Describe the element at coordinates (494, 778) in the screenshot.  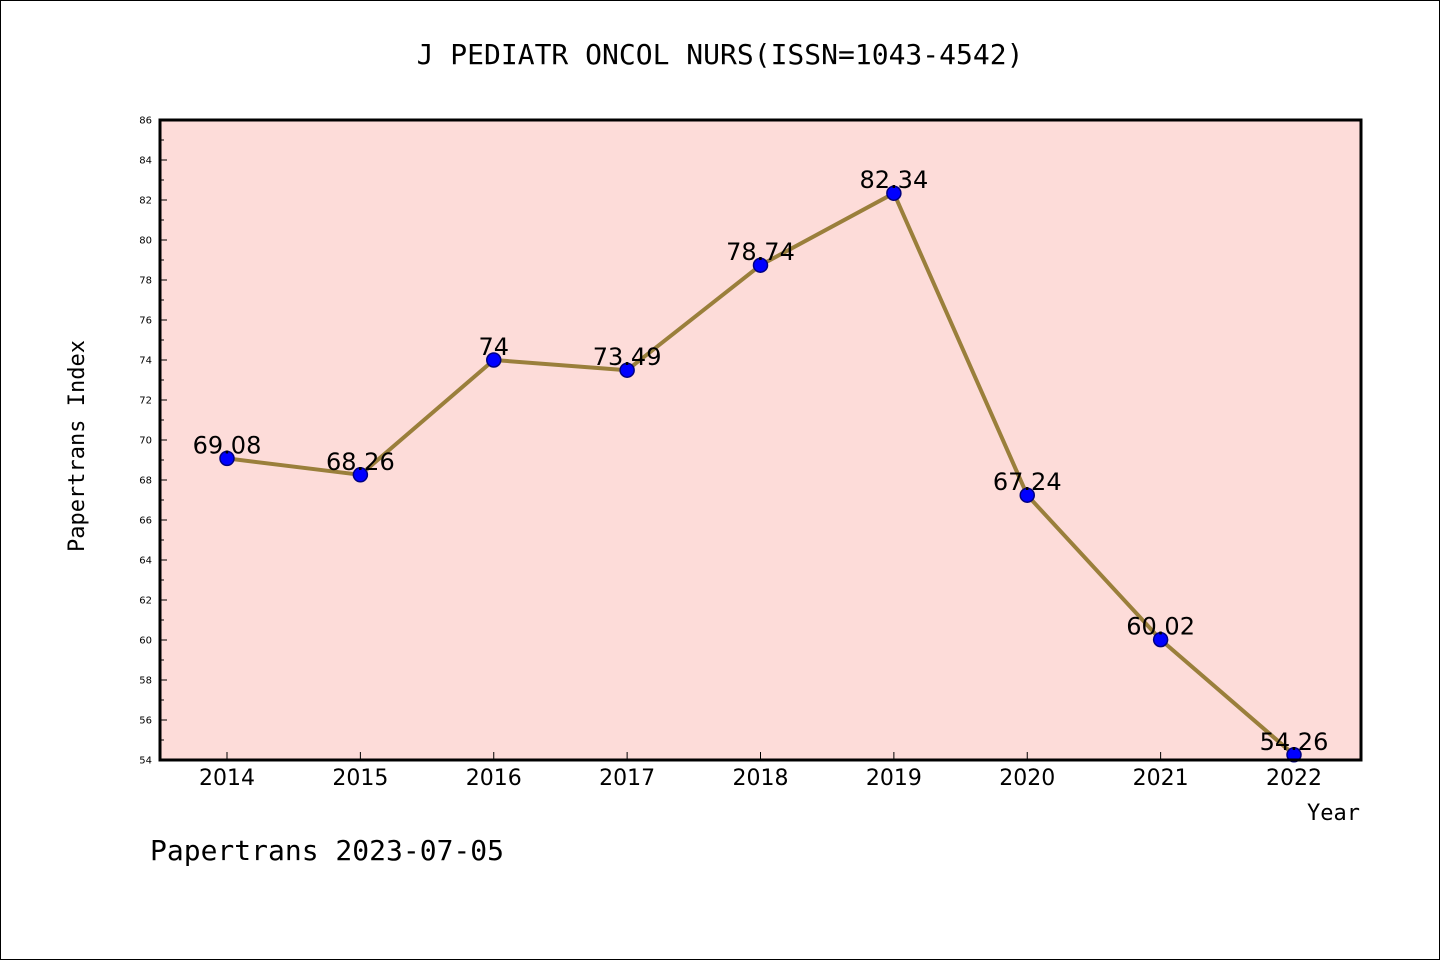
I see `x-tick-label: 2016` at that location.